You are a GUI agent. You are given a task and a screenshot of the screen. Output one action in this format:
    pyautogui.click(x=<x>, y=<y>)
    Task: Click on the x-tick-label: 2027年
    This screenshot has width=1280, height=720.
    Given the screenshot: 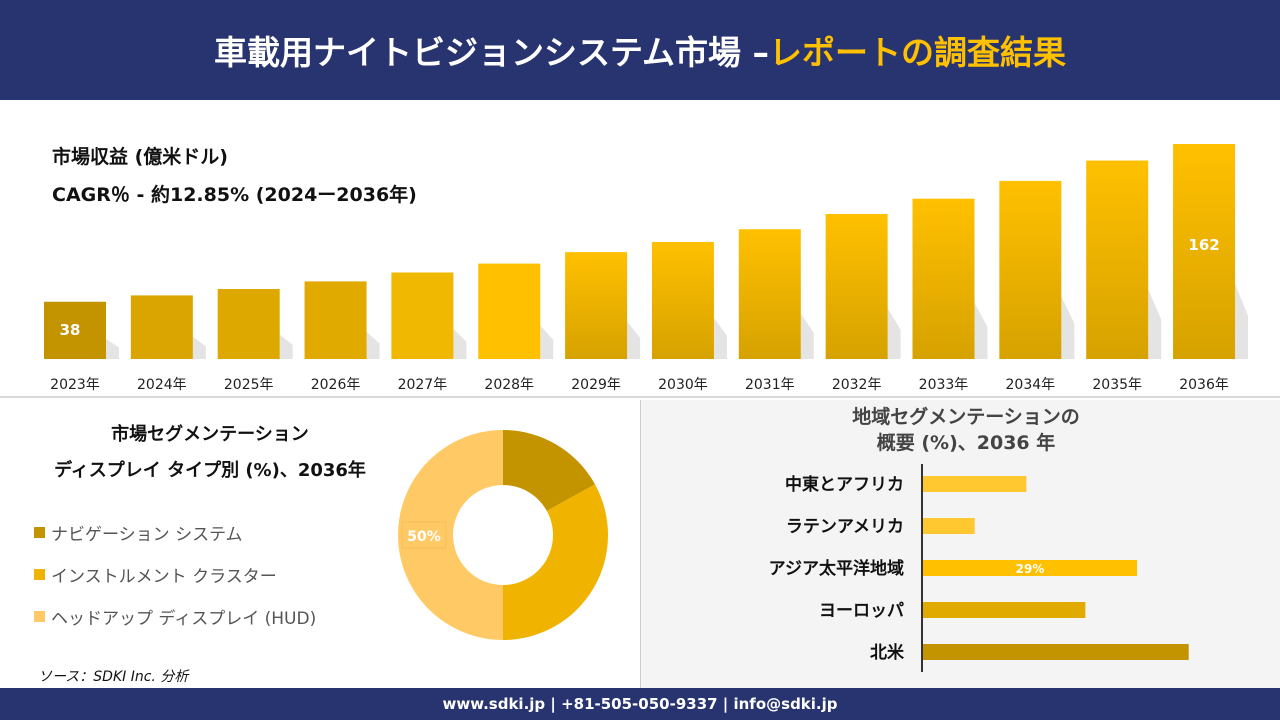 What is the action you would take?
    pyautogui.click(x=423, y=385)
    